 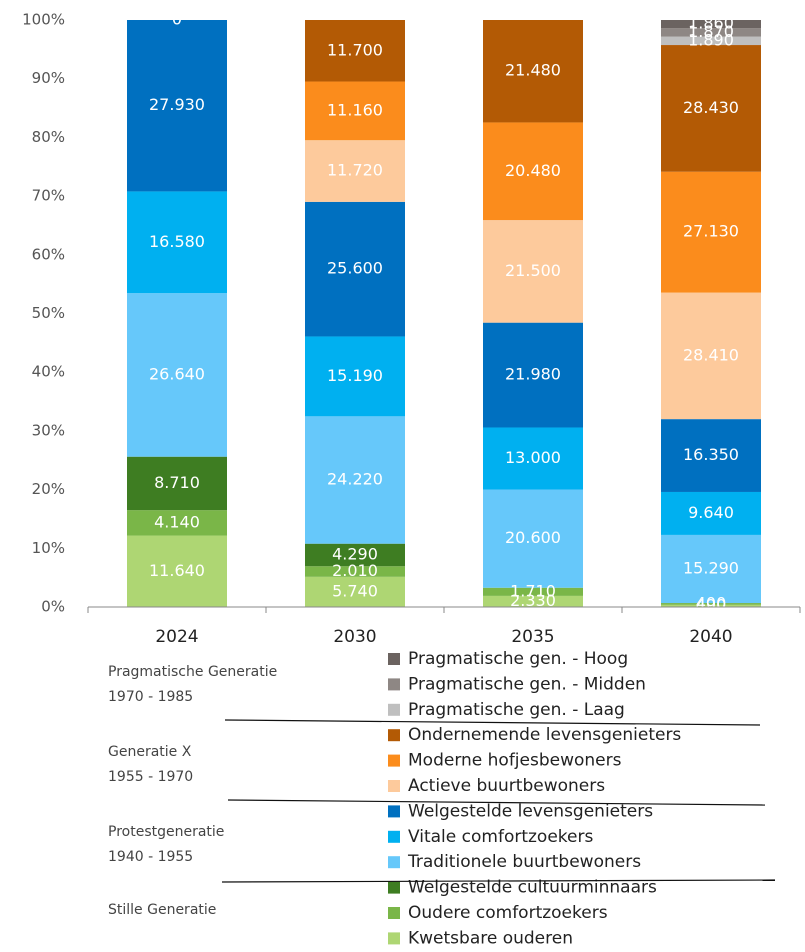 What do you see at coordinates (516, 710) in the screenshot?
I see `legend-label: Pragmatische gen. - Laag` at bounding box center [516, 710].